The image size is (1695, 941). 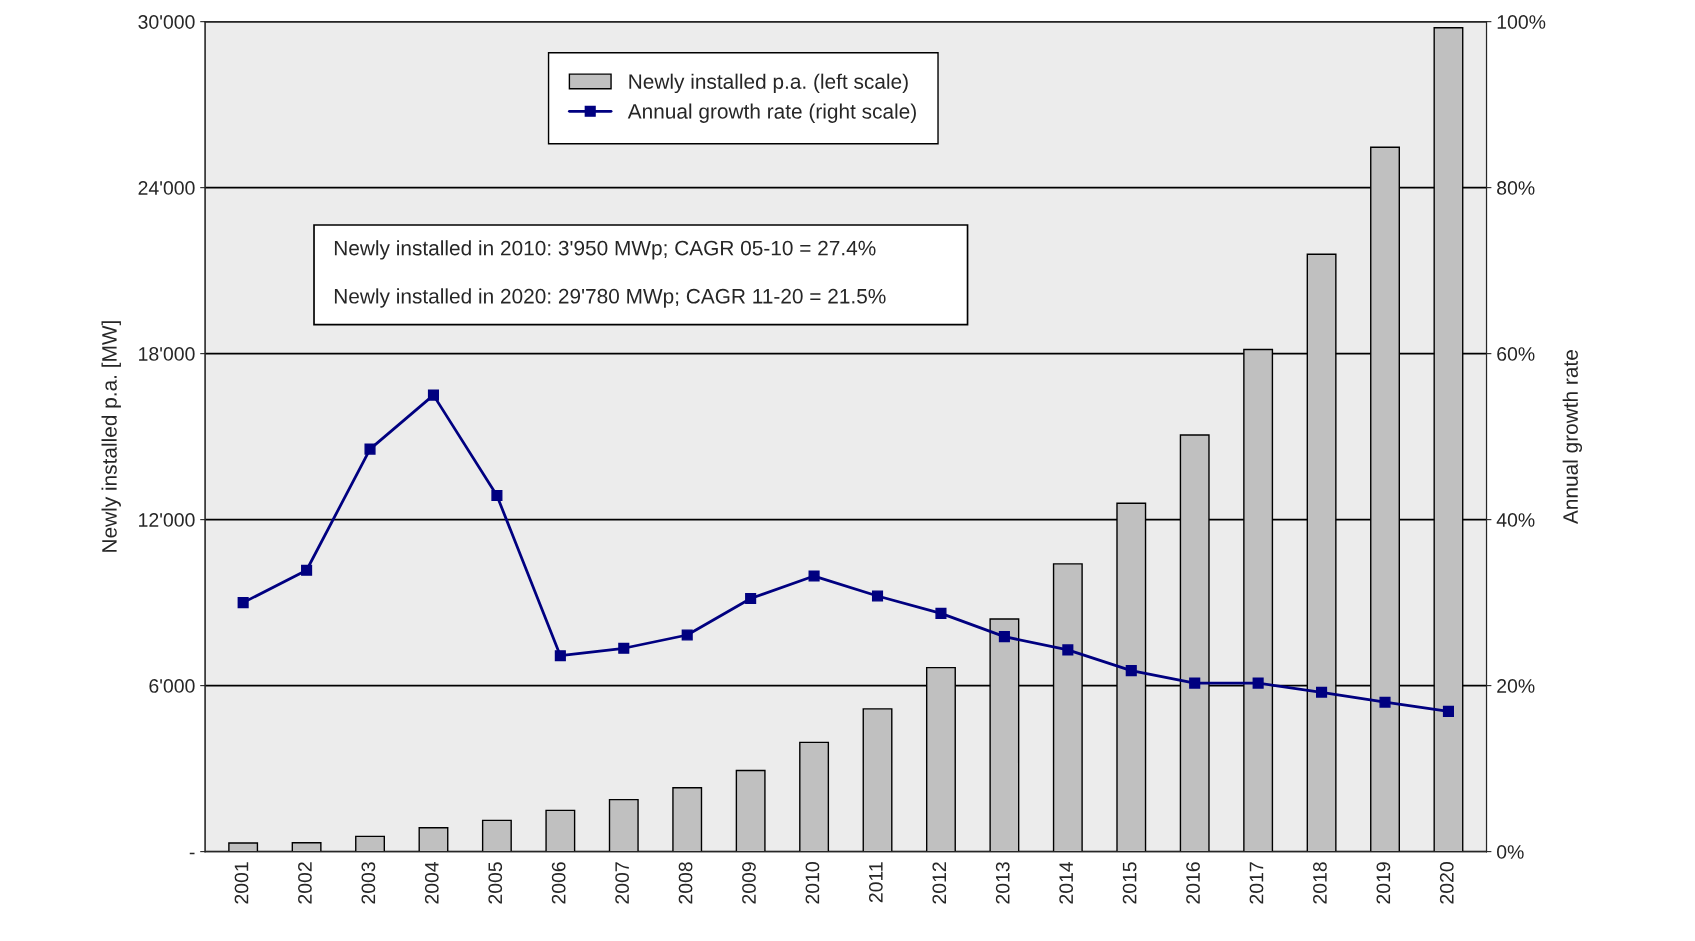 What do you see at coordinates (749, 883) in the screenshot?
I see `x-tick-label: 2009` at bounding box center [749, 883].